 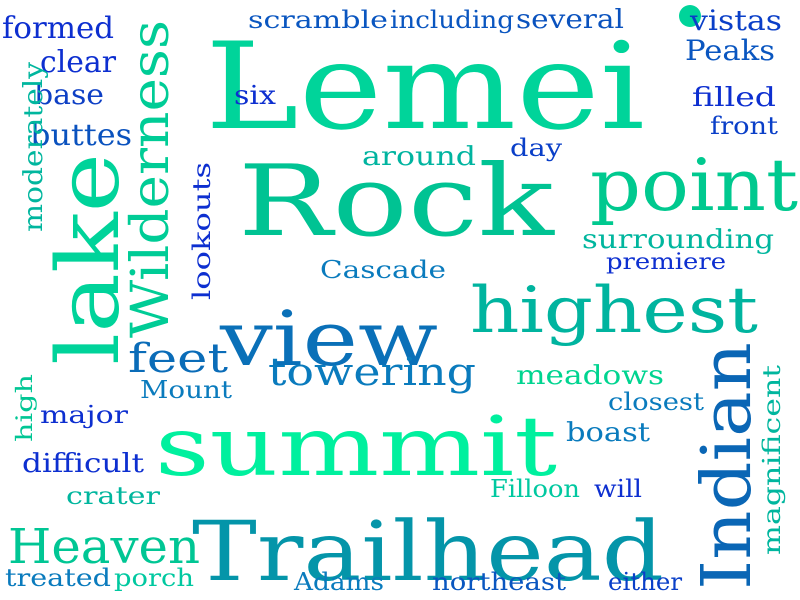 I want to click on word-six: six, so click(x=255, y=96).